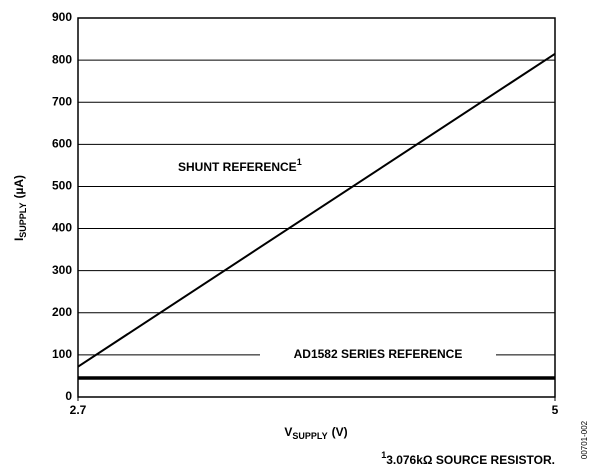  Describe the element at coordinates (68, 396) in the screenshot. I see `y-tick-label: 0` at that location.